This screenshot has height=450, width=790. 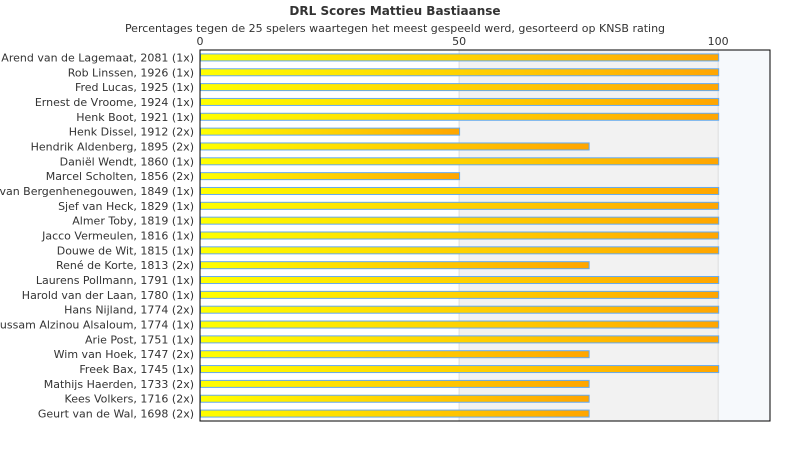 What do you see at coordinates (139, 339) in the screenshot?
I see `y-category-label: Arie Post, 1751 (1x)` at bounding box center [139, 339].